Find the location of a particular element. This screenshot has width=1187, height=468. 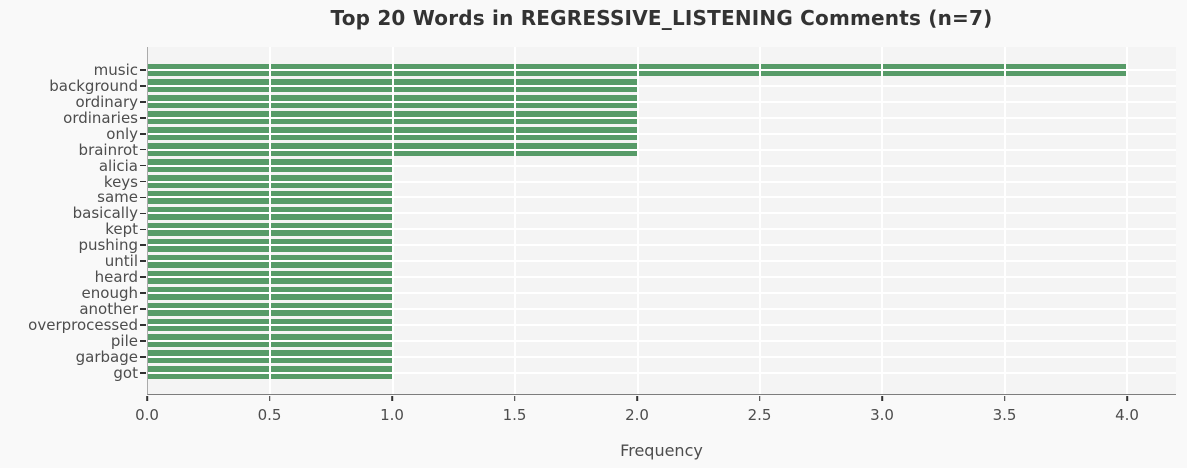

x-tick-label: 0.5 is located at coordinates (269, 415).